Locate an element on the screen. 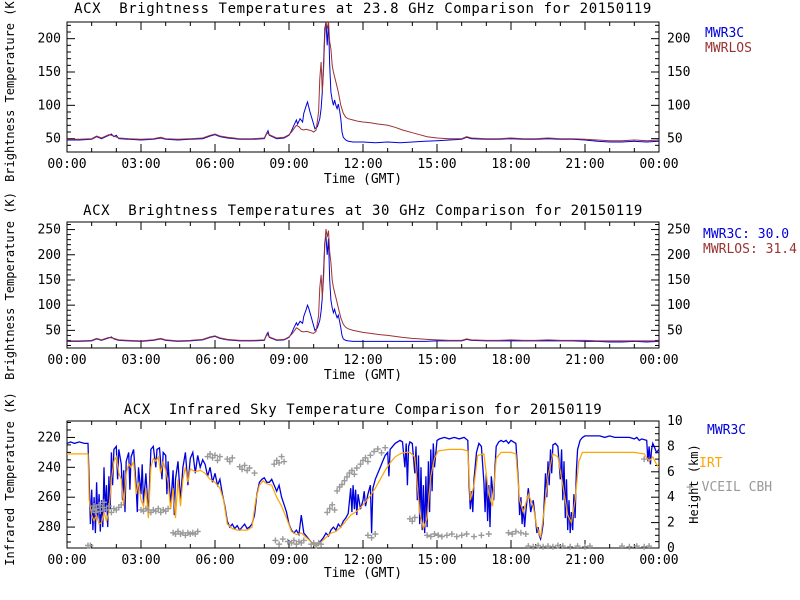 The image size is (800, 600). chart2-x-axis-label: Time (GMT) is located at coordinates (363, 375).